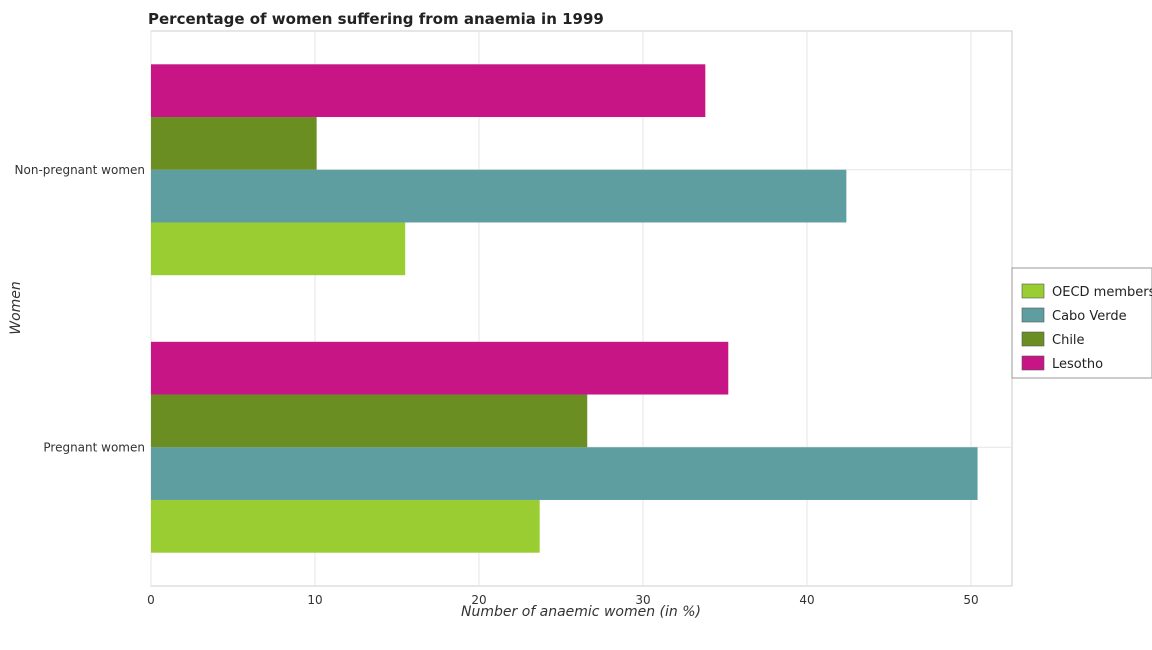 The height and width of the screenshot is (650, 1152). I want to click on y-axis-label: Women, so click(16, 308).